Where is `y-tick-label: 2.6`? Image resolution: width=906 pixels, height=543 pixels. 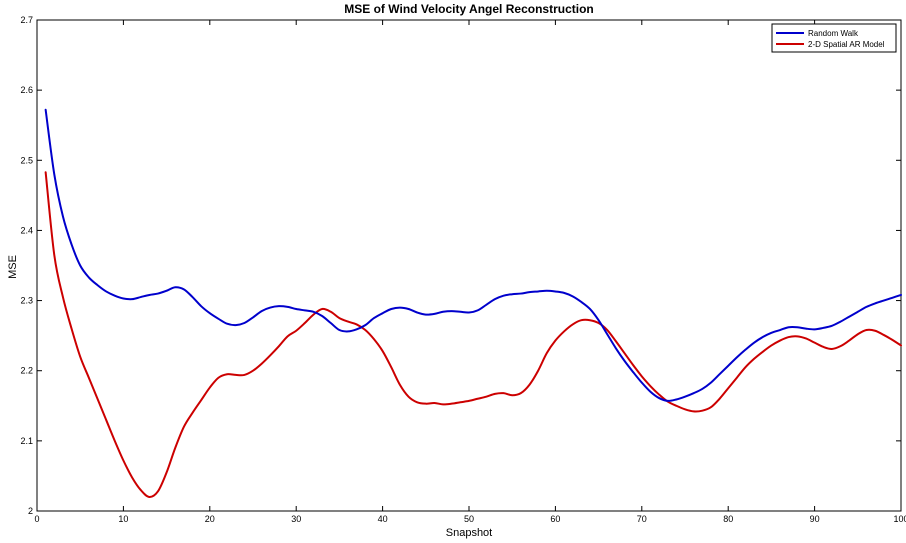
y-tick-label: 2.6 is located at coordinates (26, 90).